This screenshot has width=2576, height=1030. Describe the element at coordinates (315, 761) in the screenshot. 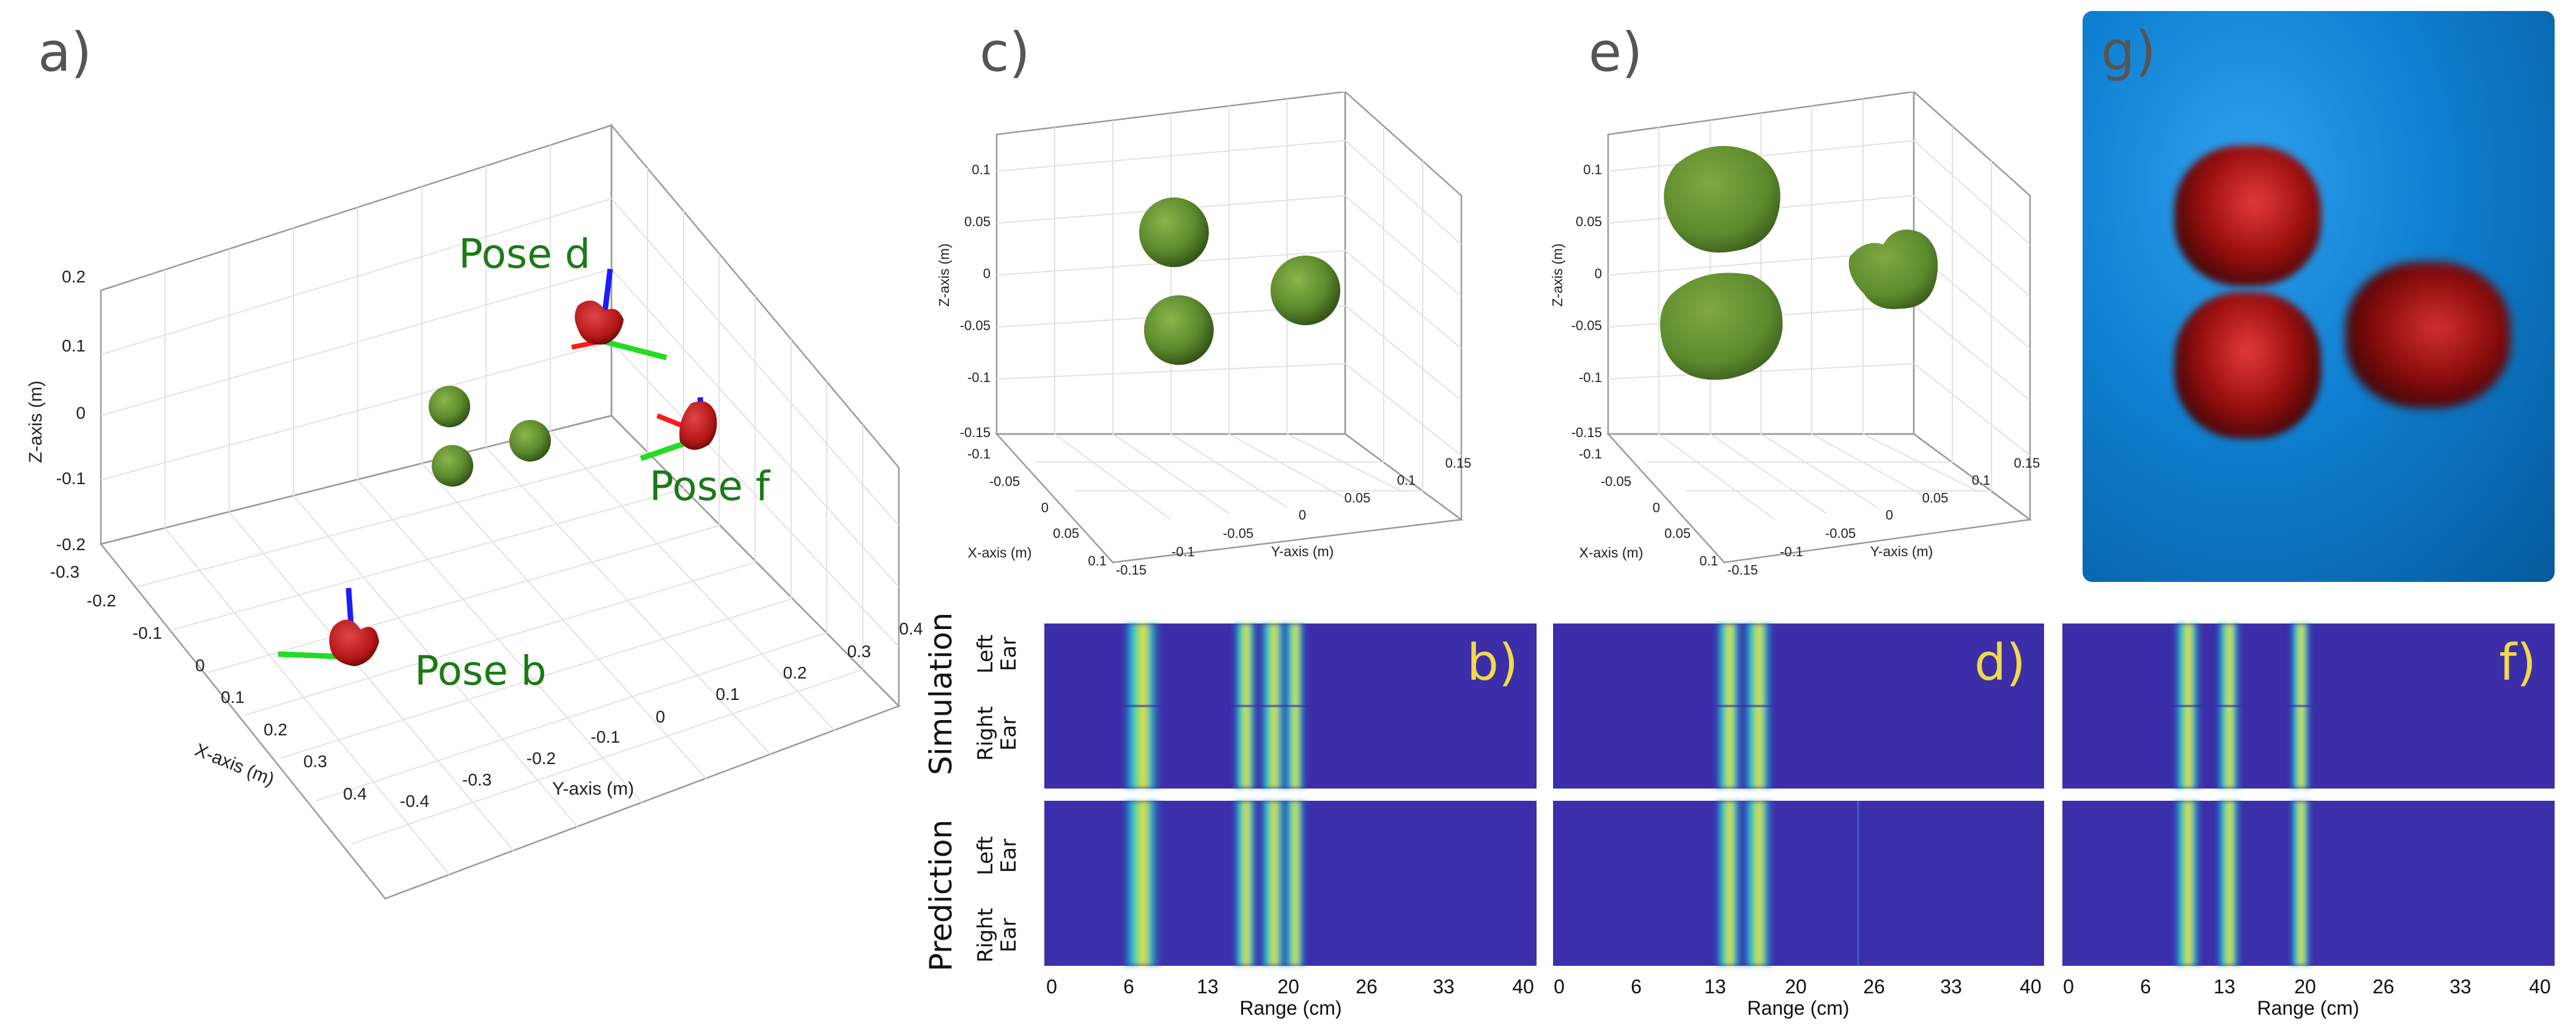

I see `tick-label: 0.3` at that location.